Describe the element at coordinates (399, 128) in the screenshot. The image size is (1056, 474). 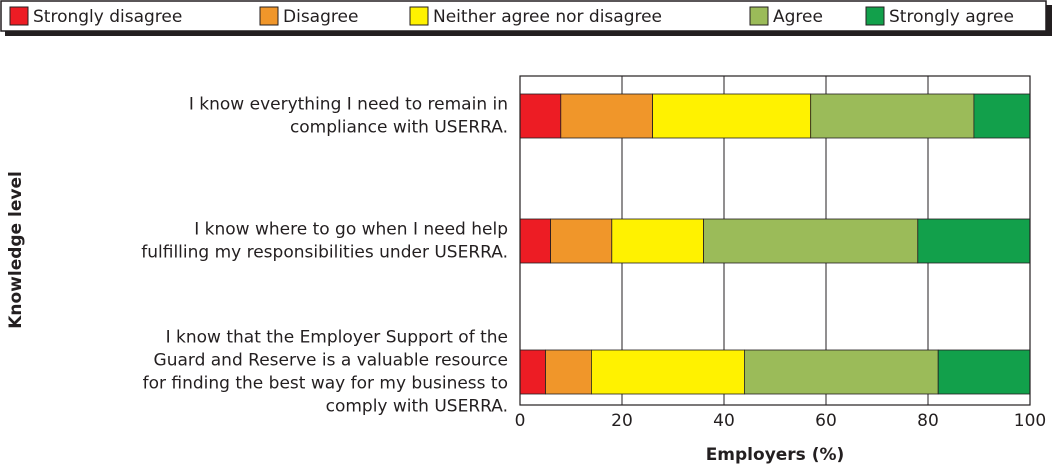
I see `y-category-label: compliance with USERRA.` at that location.